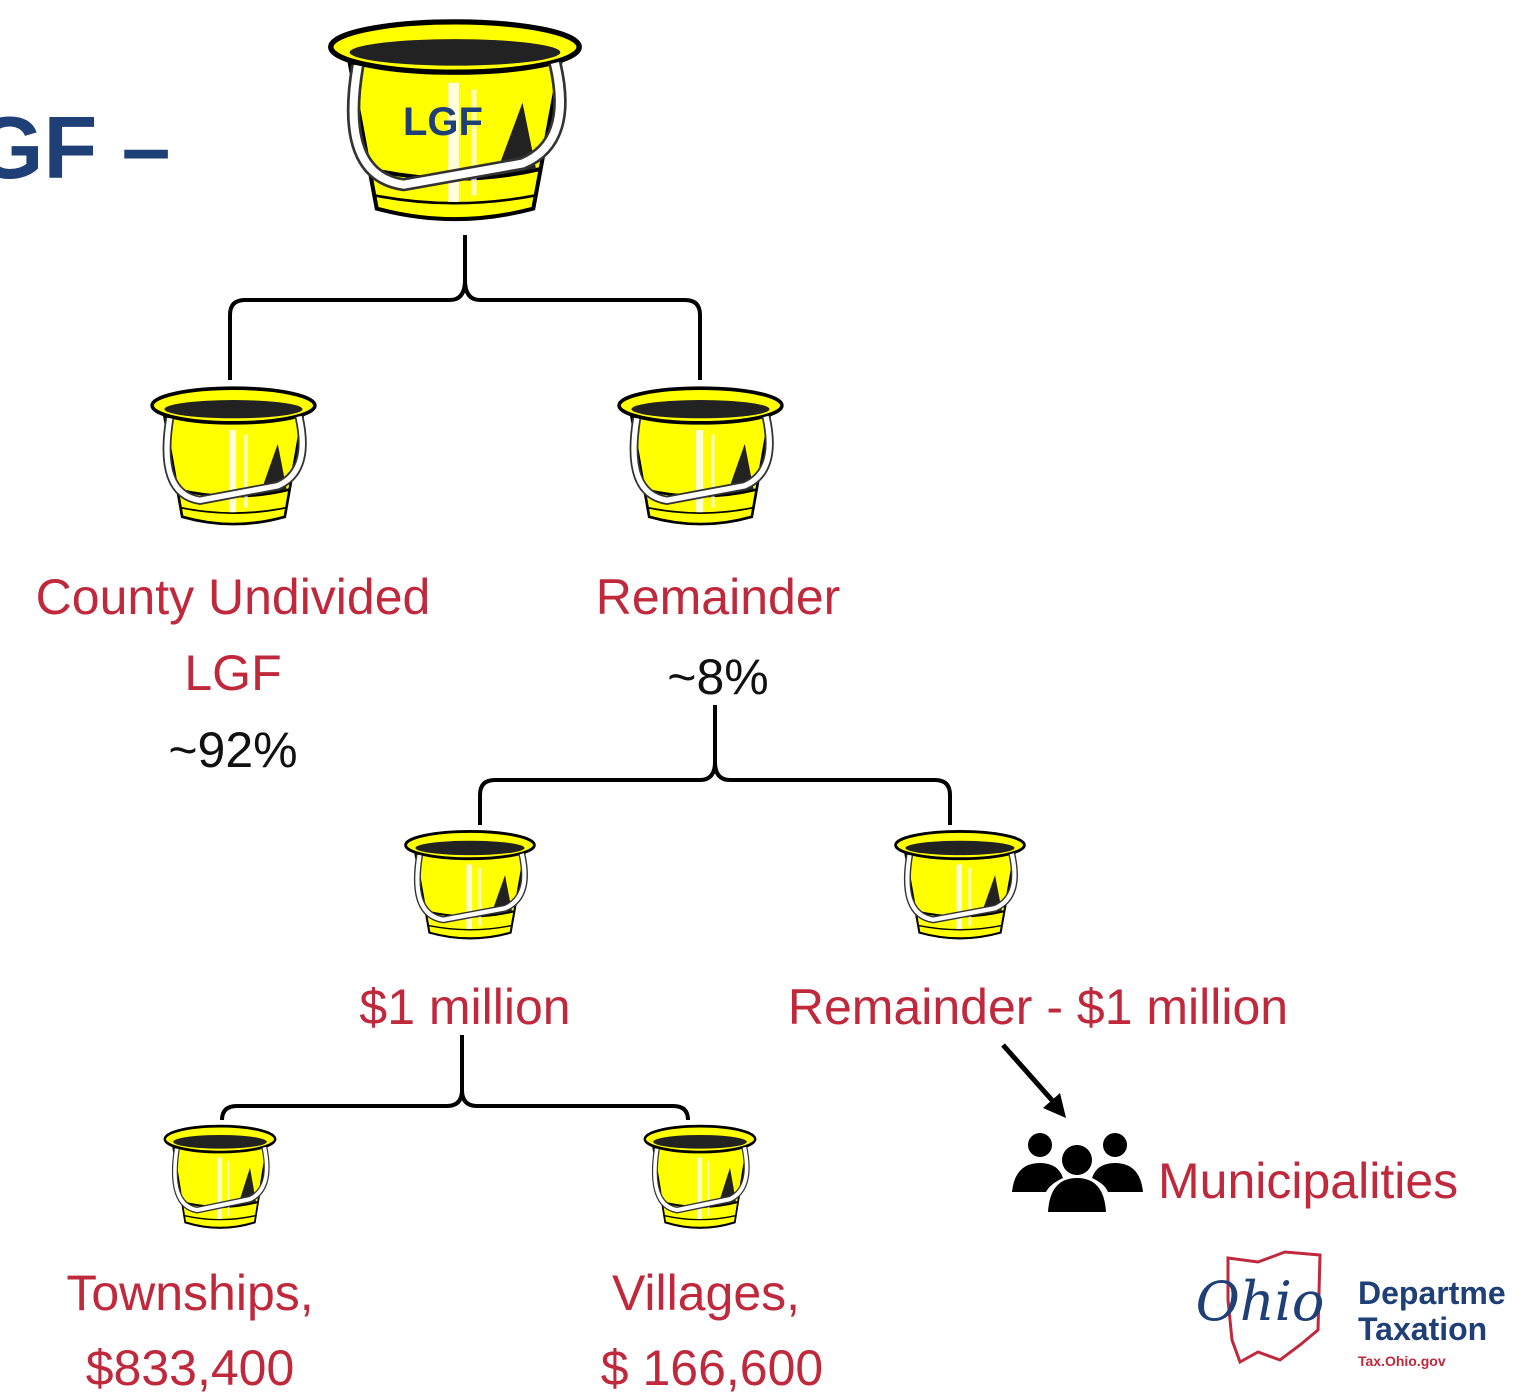 The height and width of the screenshot is (1398, 1524). What do you see at coordinates (1260, 1301) in the screenshot?
I see `logo-script: Ohio` at bounding box center [1260, 1301].